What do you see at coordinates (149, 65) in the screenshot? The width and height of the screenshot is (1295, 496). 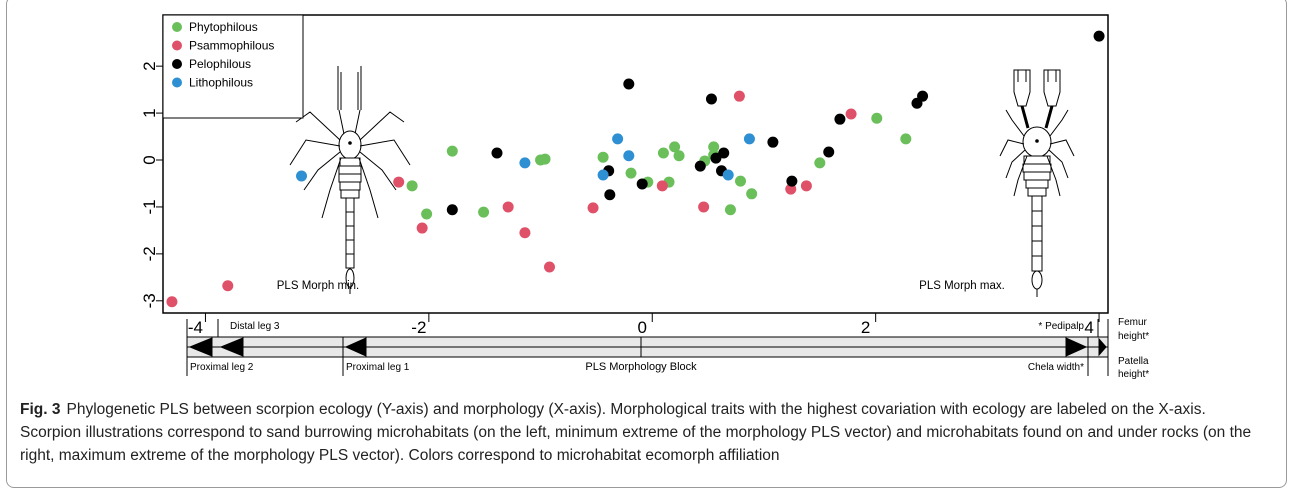 I see `y-tick-label: 2` at bounding box center [149, 65].